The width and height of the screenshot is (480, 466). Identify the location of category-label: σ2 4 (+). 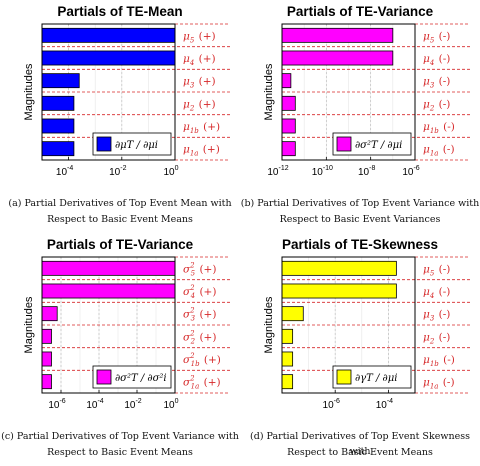
(199, 292).